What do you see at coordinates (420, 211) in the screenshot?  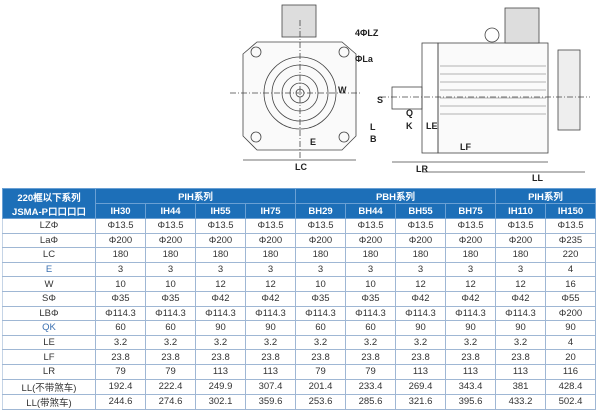 I see `model-header: BH55` at bounding box center [420, 211].